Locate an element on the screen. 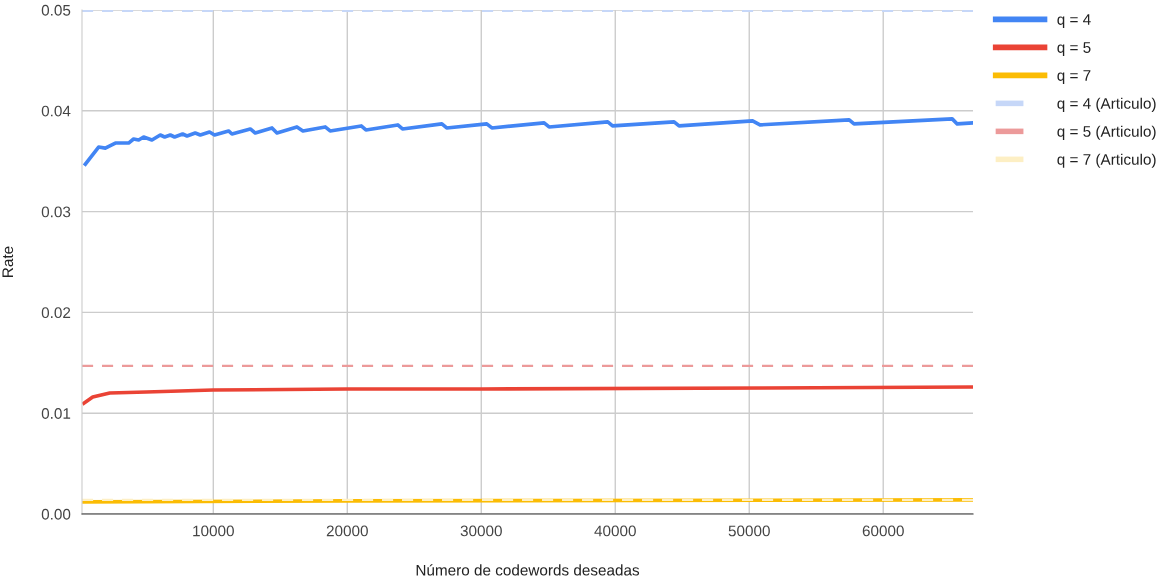 The image size is (1172, 577). y-tick-label: 0.02 is located at coordinates (56, 313).